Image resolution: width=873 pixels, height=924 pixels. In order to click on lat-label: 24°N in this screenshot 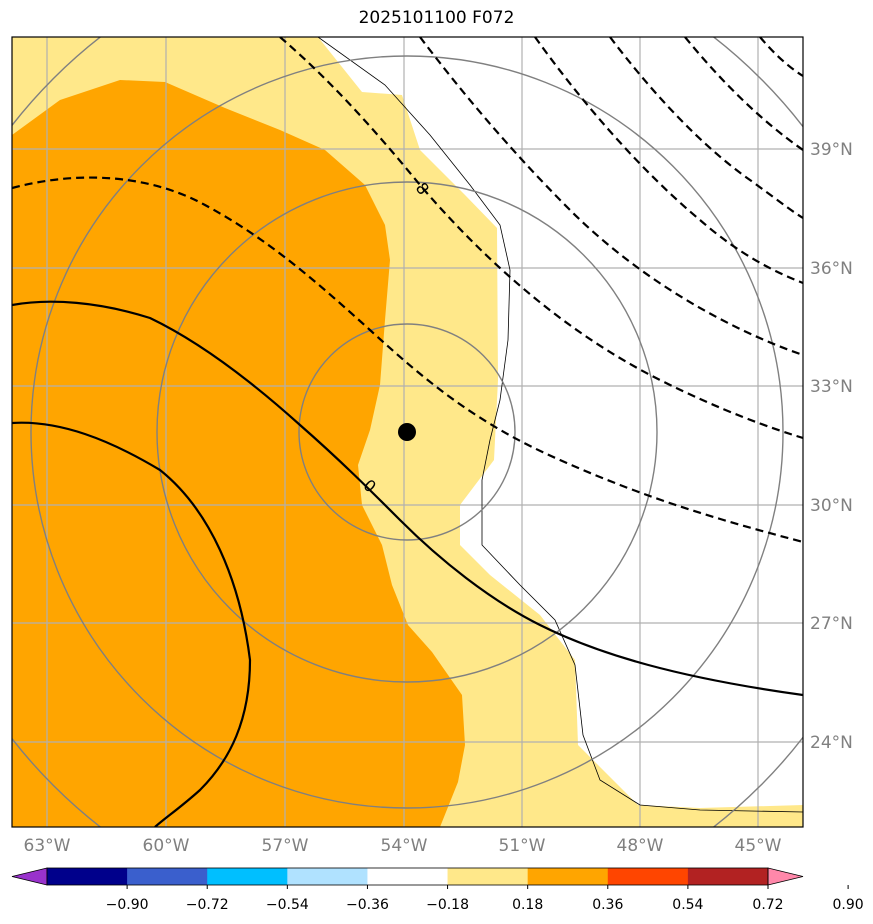, I will do `click(831, 743)`.